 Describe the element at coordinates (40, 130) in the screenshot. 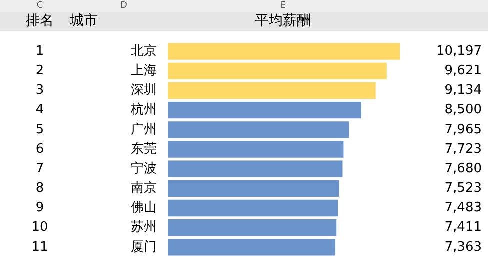

I see `text: 5` at that location.